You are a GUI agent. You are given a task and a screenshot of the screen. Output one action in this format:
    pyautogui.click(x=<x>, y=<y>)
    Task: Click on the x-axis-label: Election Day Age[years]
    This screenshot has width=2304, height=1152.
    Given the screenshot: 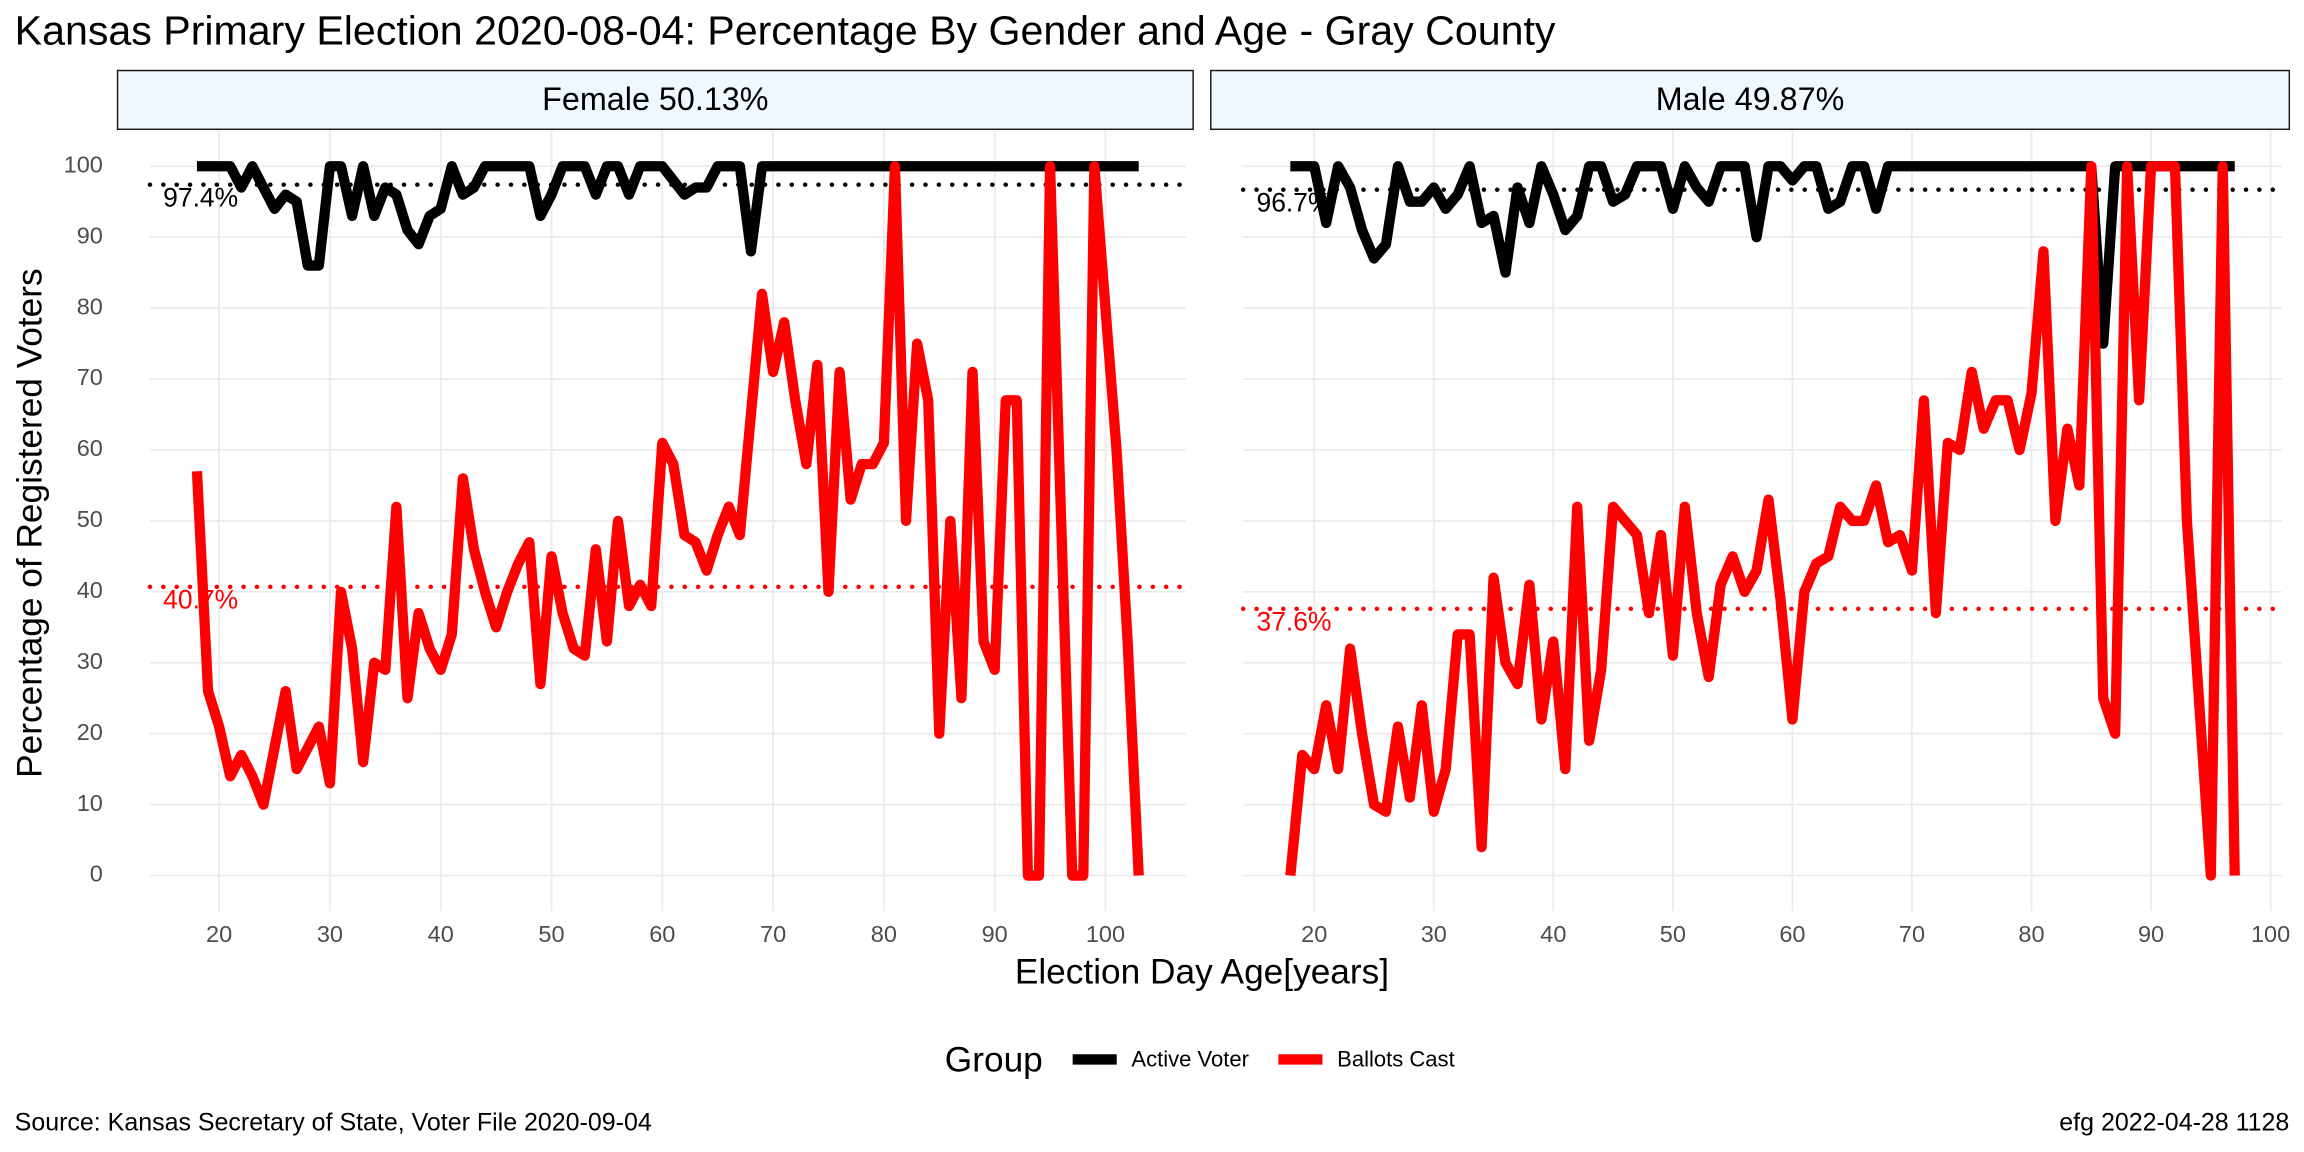 What is the action you would take?
    pyautogui.click(x=1202, y=972)
    